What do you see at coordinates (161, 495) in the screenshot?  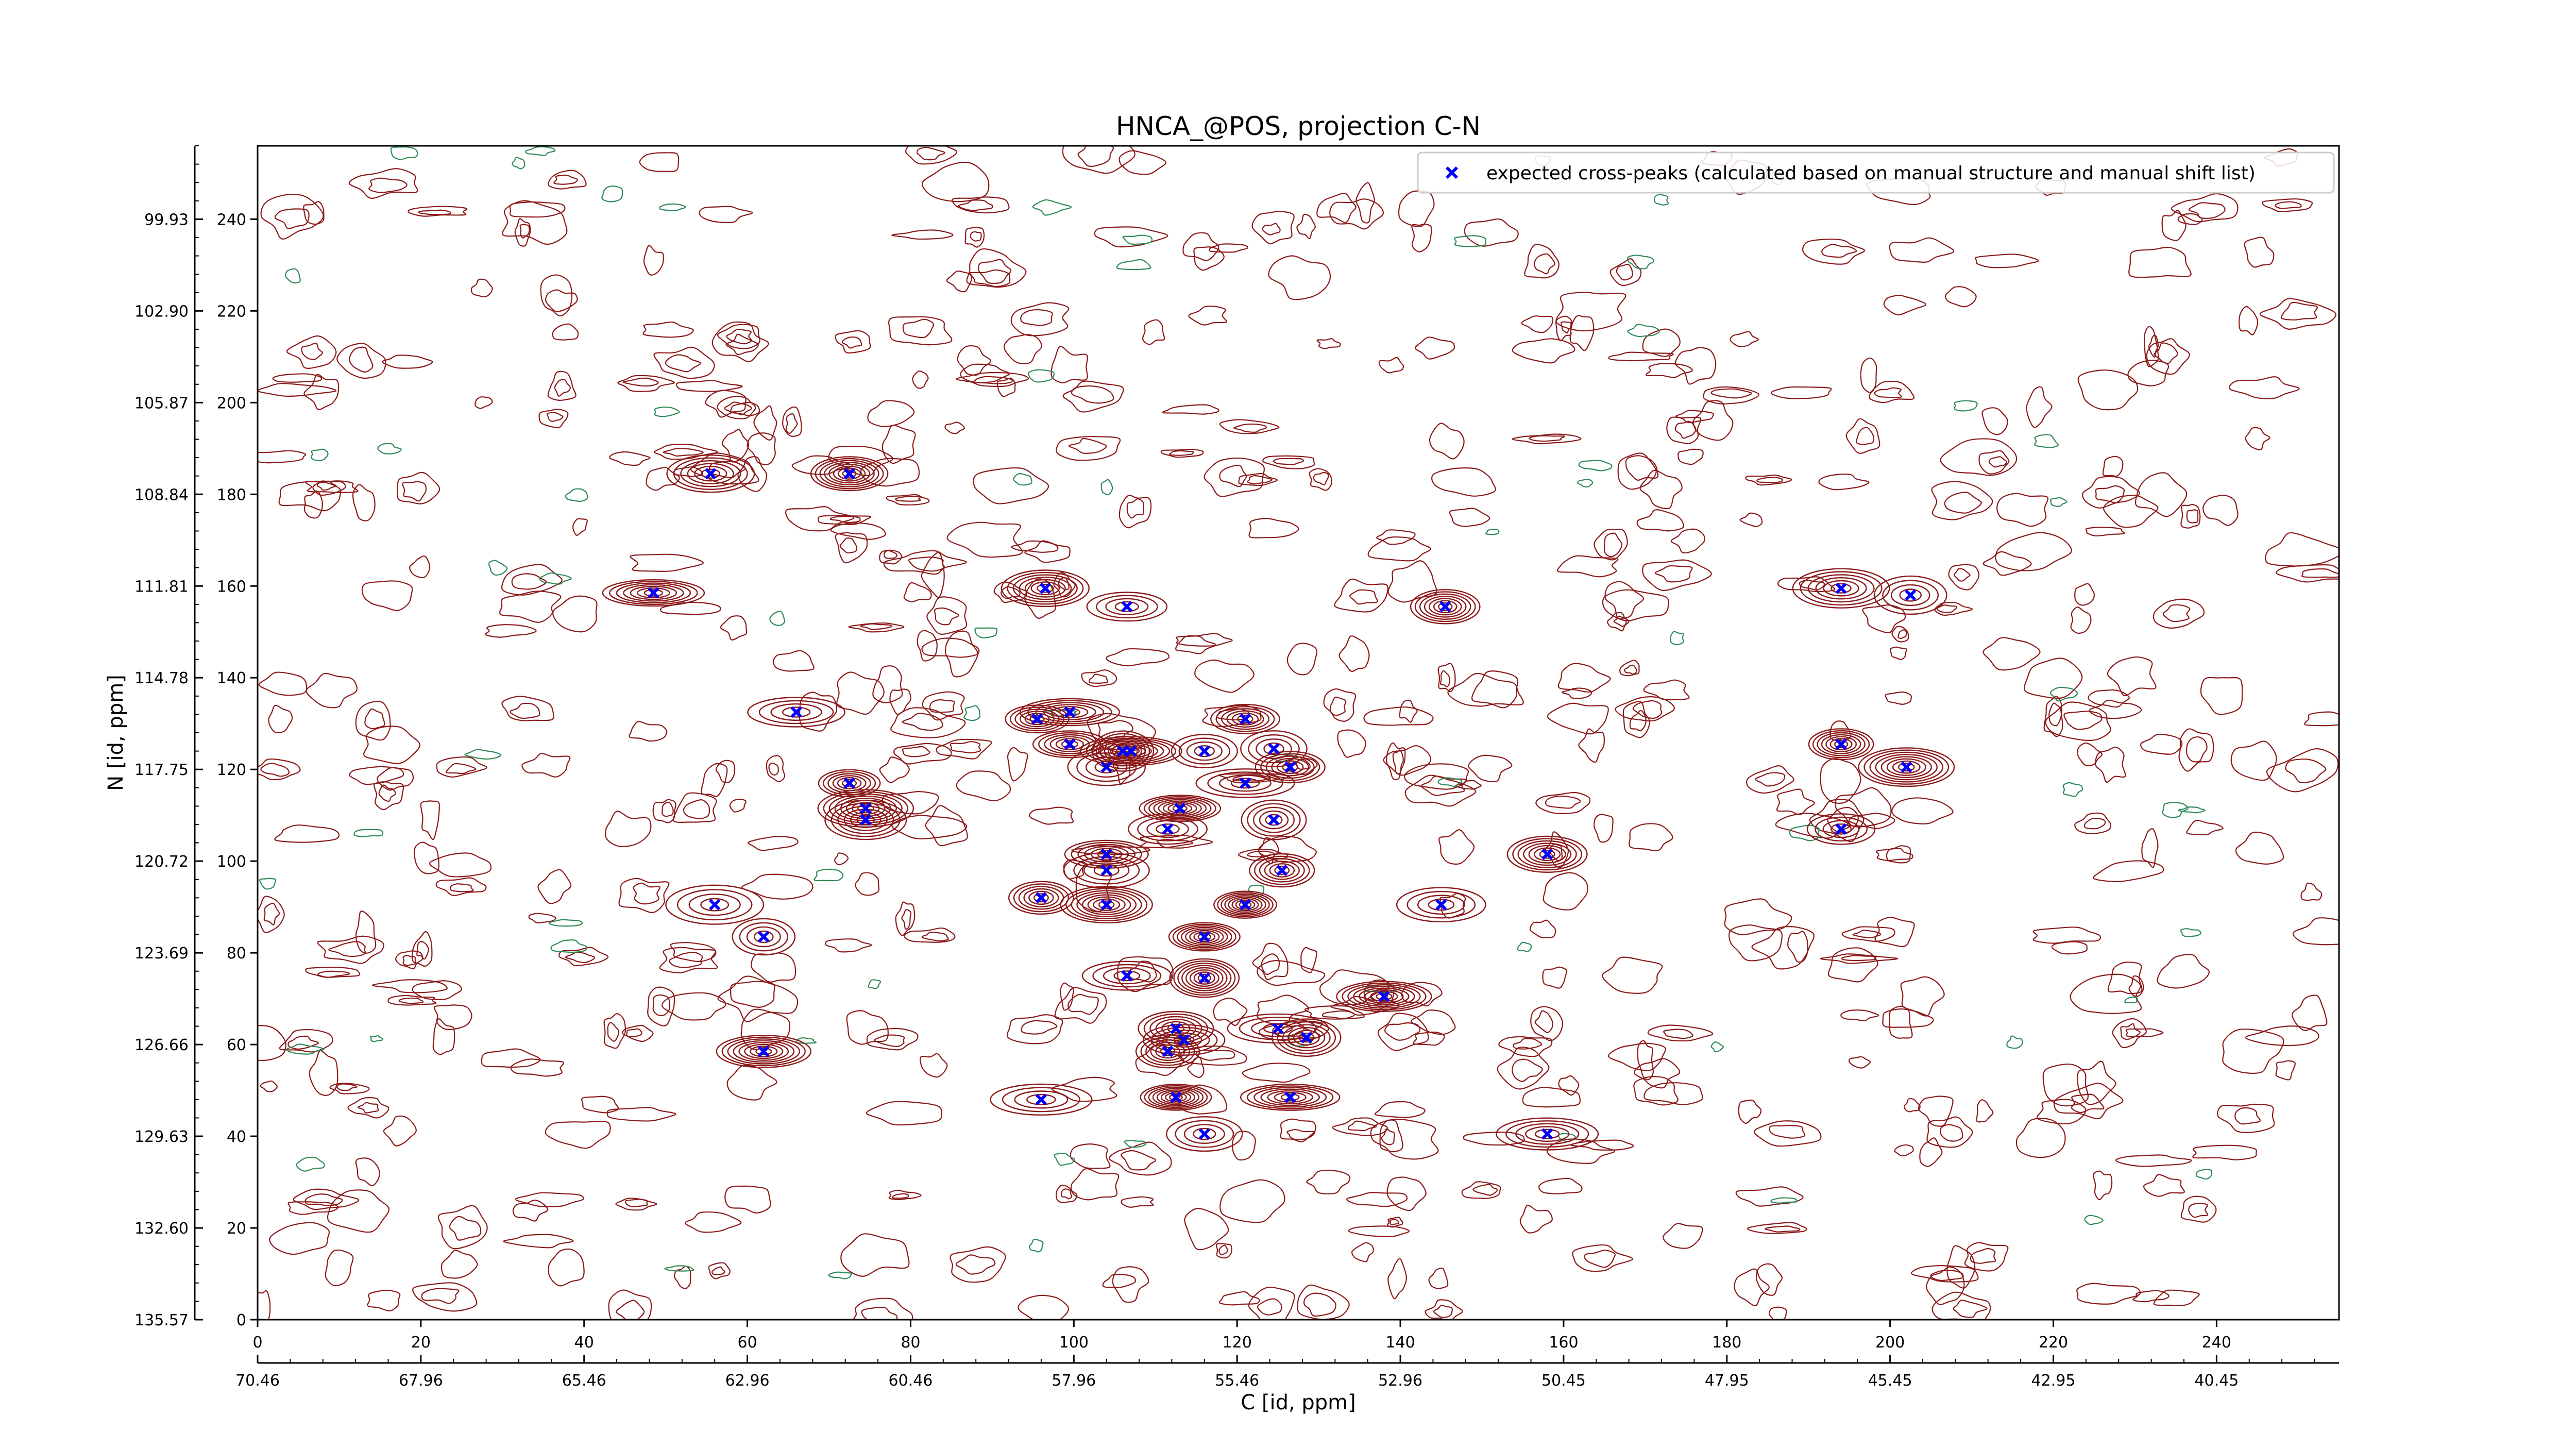 I see `y-ppm-tick-label: 108.84` at bounding box center [161, 495].